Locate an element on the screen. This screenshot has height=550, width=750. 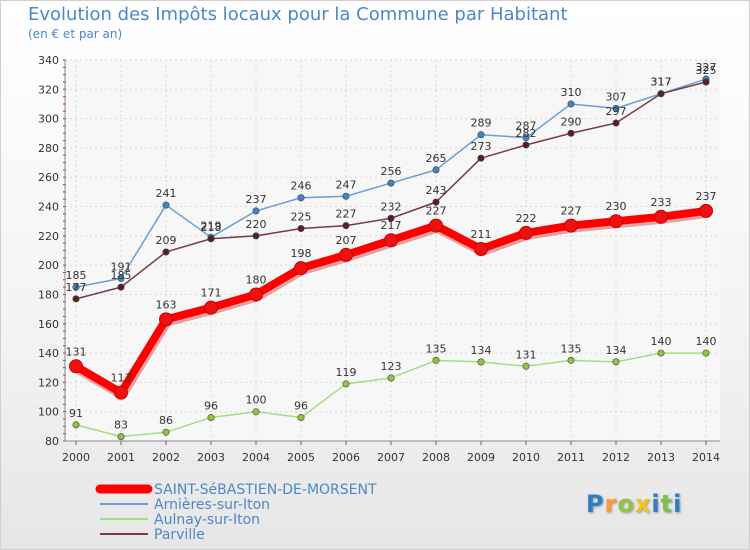
x-tick-label: 2002 is located at coordinates (166, 457).